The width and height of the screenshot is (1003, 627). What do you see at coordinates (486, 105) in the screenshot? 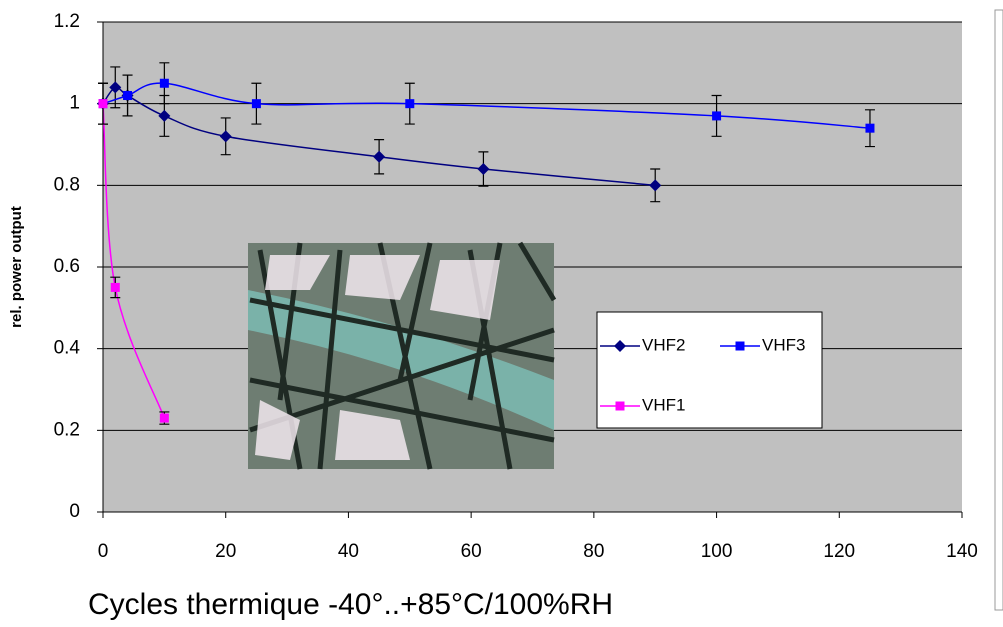
I see `series-line` at bounding box center [486, 105].